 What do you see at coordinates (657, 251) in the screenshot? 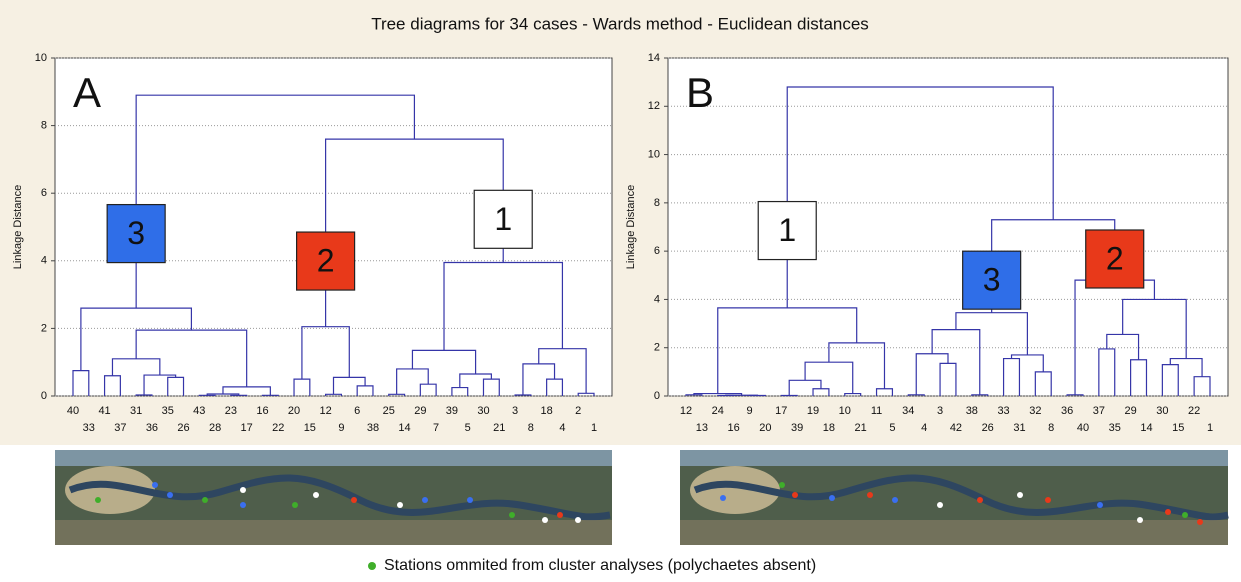
I see `y-tick-label: 6` at bounding box center [657, 251].